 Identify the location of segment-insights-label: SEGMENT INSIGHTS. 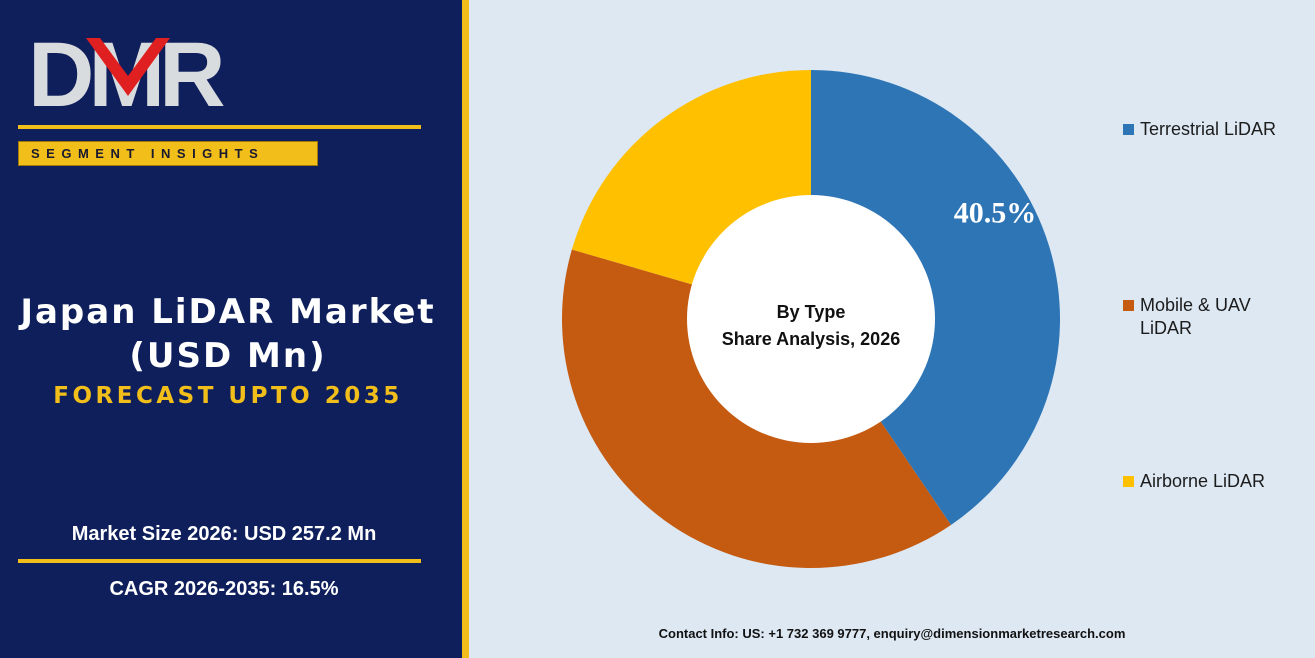
(148, 153).